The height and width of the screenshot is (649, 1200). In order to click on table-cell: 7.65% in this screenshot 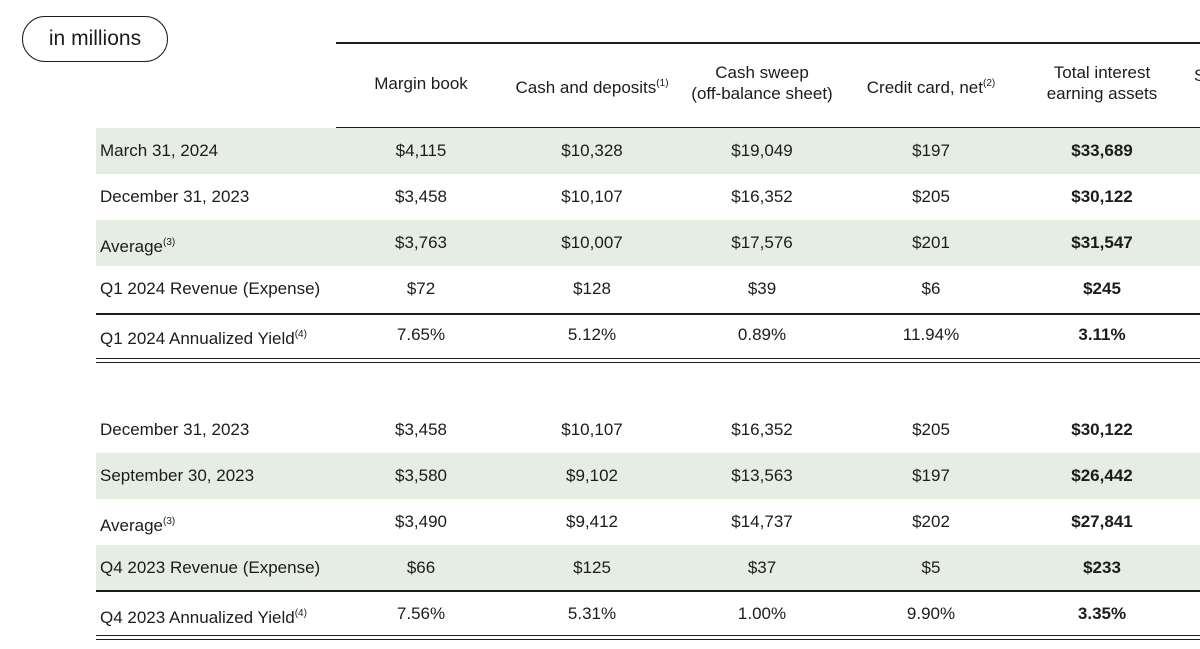, I will do `click(421, 334)`.